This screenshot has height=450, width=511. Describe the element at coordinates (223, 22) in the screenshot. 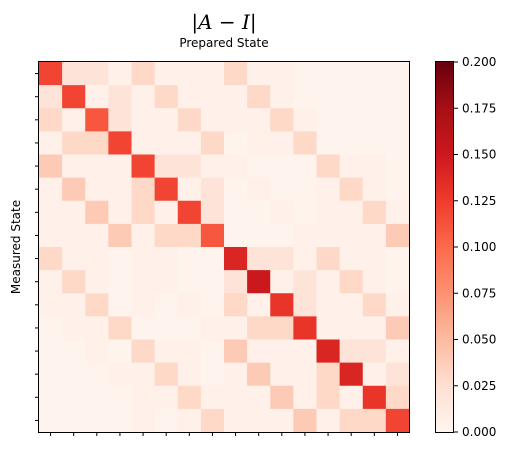

I see `chart-title: |A − I|` at that location.